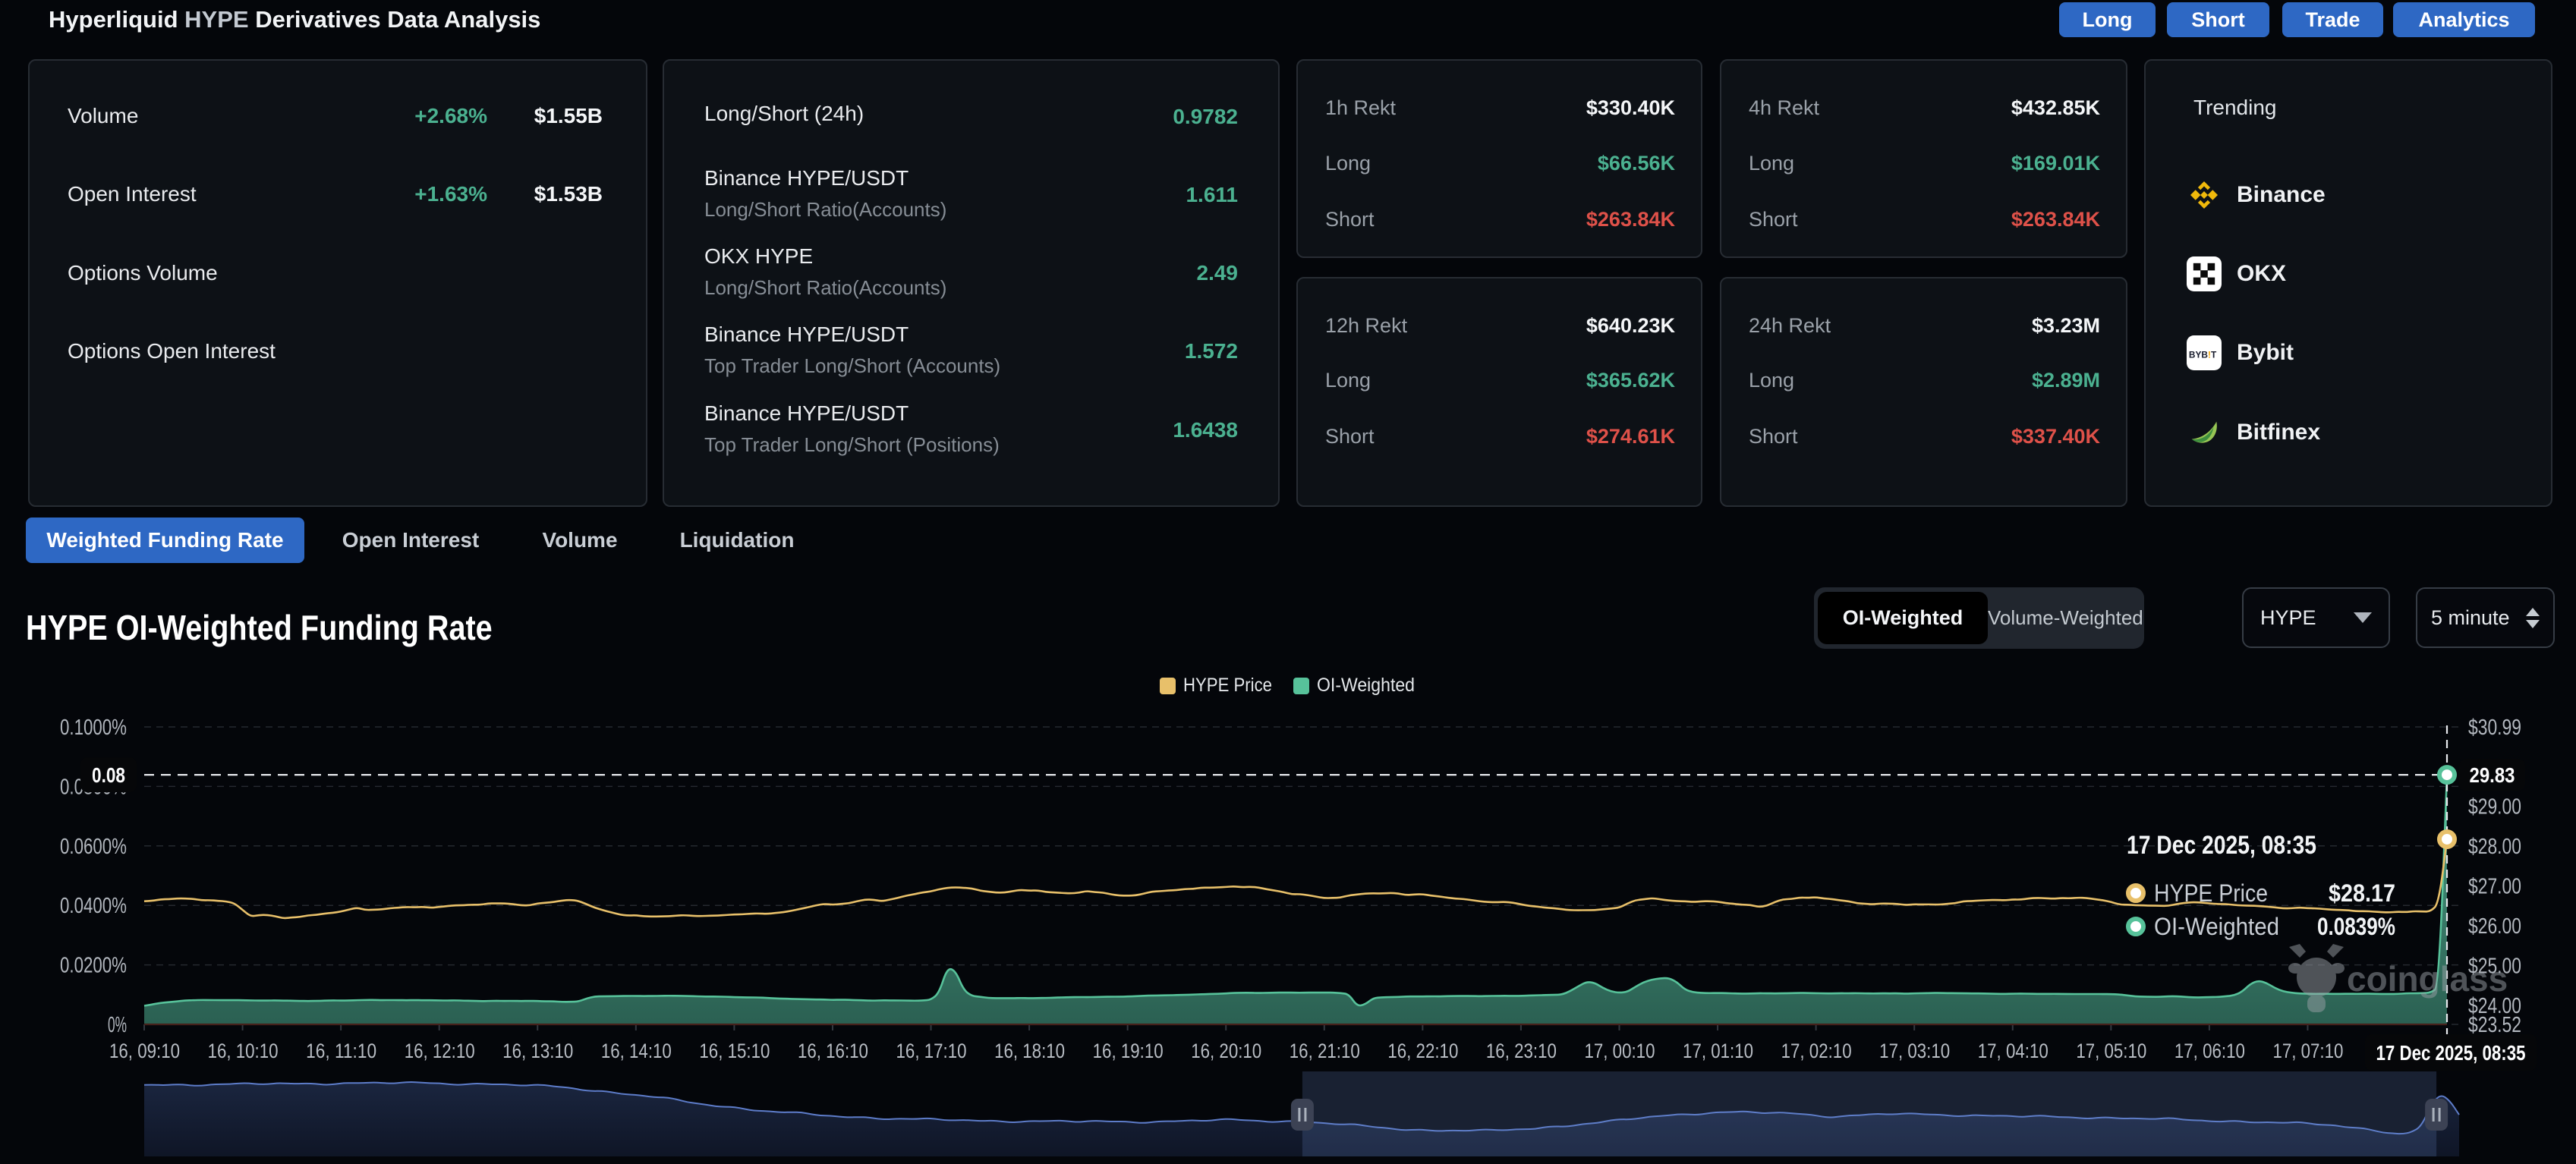 This screenshot has height=1164, width=2576. I want to click on ratio-value: 1.572, so click(1211, 351).